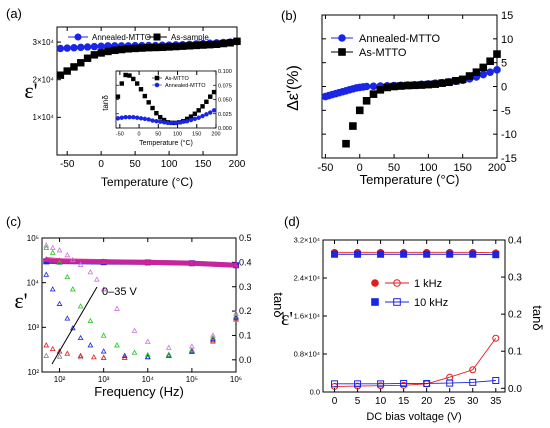 The image size is (550, 428). I want to click on x-tick-label: 50, so click(394, 168).